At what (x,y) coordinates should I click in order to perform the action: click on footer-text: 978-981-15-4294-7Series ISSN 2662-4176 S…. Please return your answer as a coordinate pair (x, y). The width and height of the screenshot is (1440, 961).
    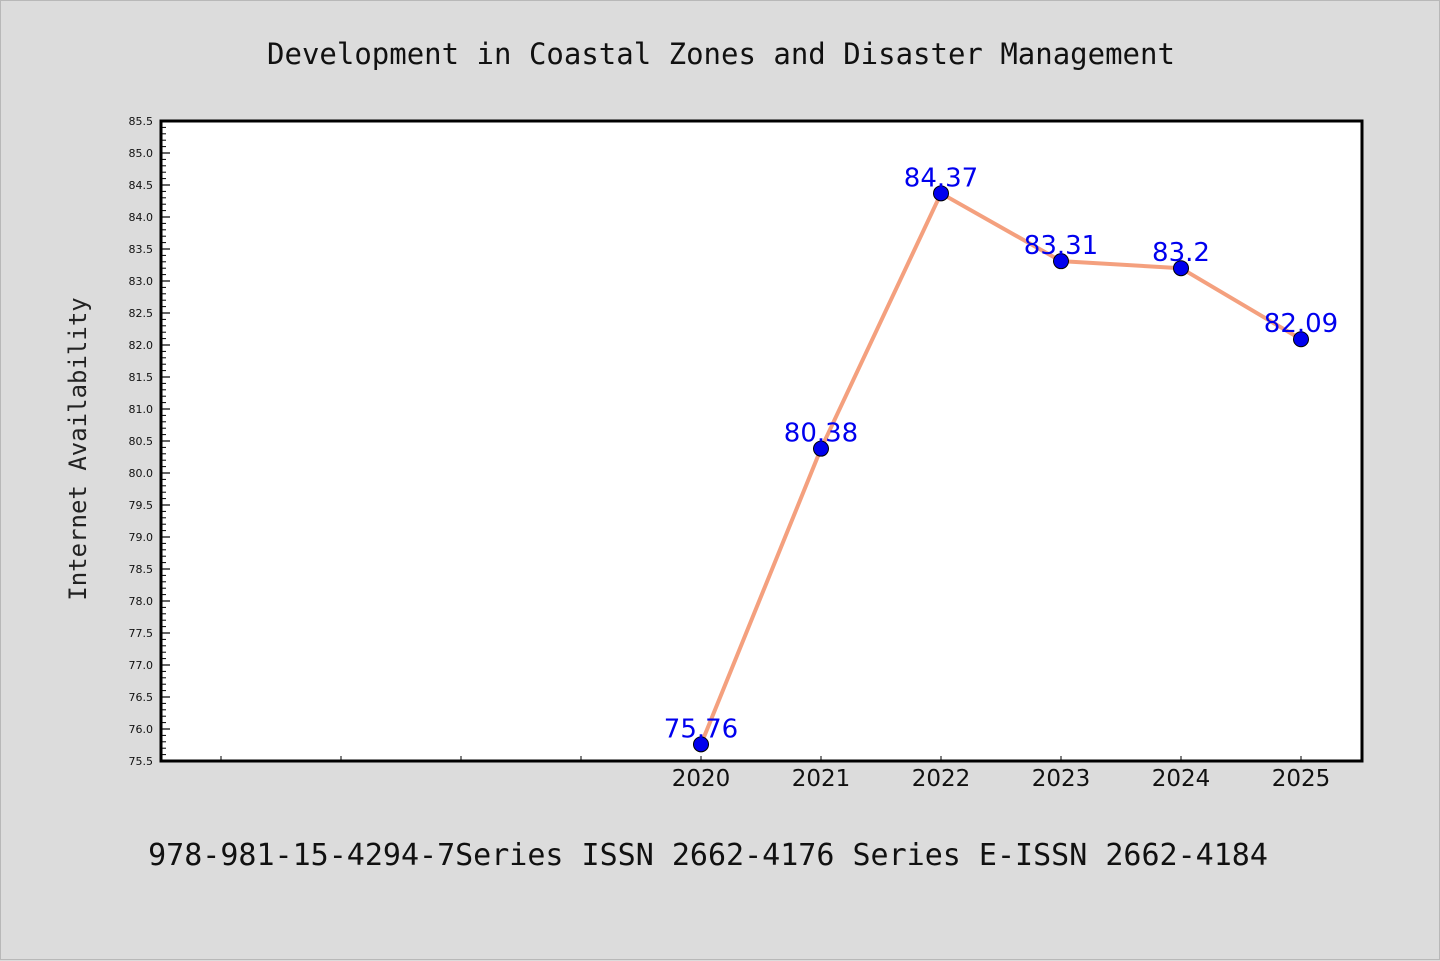
    Looking at the image, I should click on (708, 855).